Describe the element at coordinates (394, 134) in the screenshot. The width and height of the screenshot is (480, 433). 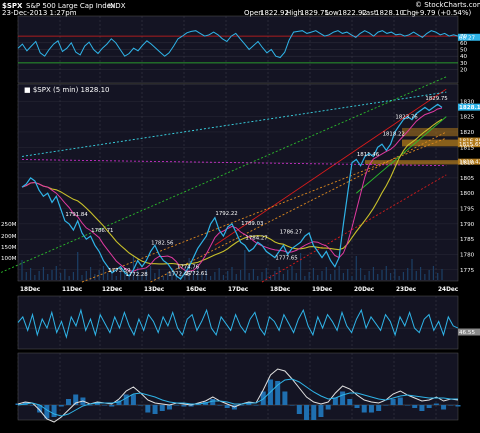
I see `price-annotation: 1818.22` at that location.